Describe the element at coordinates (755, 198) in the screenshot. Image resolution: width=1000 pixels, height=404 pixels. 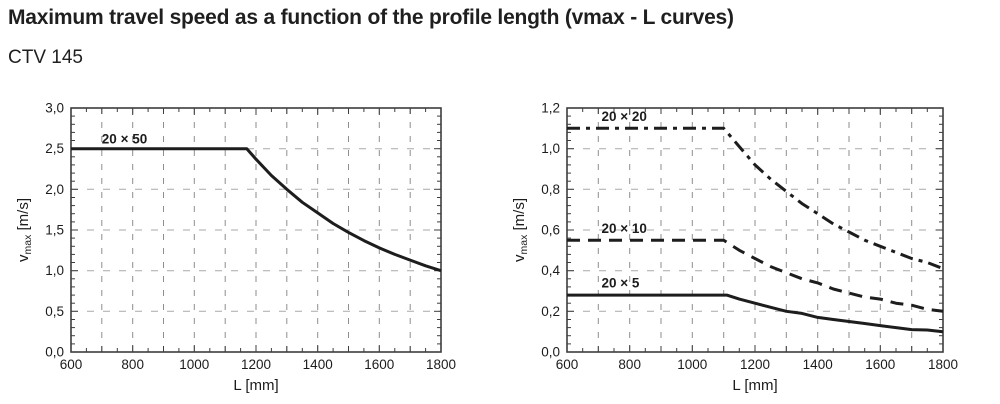
I see `series-curve-20×20` at that location.